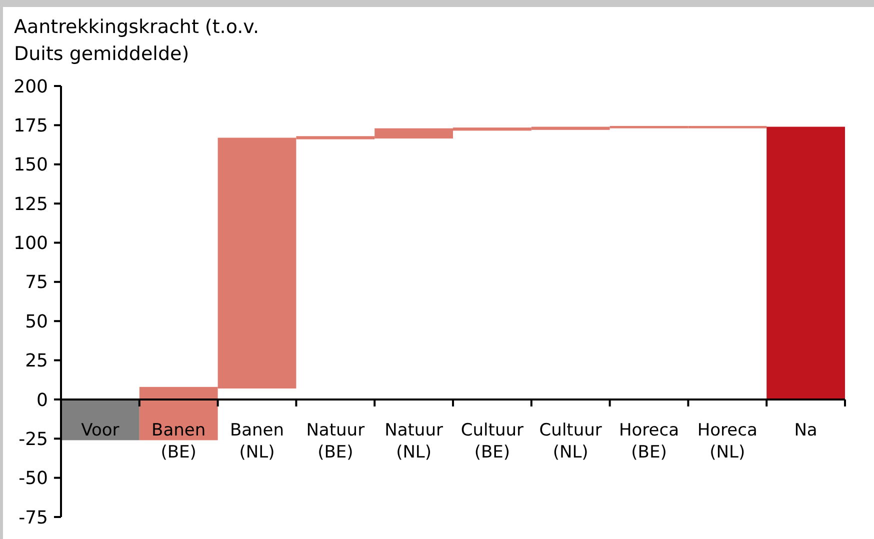 The width and height of the screenshot is (874, 539). Describe the element at coordinates (33, 517) in the screenshot. I see `y-tick-label: -75` at that location.